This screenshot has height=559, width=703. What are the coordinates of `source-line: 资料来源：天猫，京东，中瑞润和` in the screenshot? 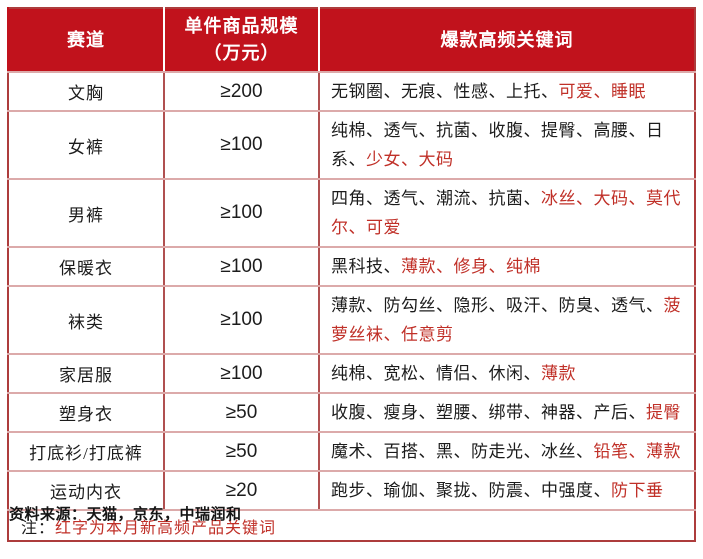 It's located at (125, 514).